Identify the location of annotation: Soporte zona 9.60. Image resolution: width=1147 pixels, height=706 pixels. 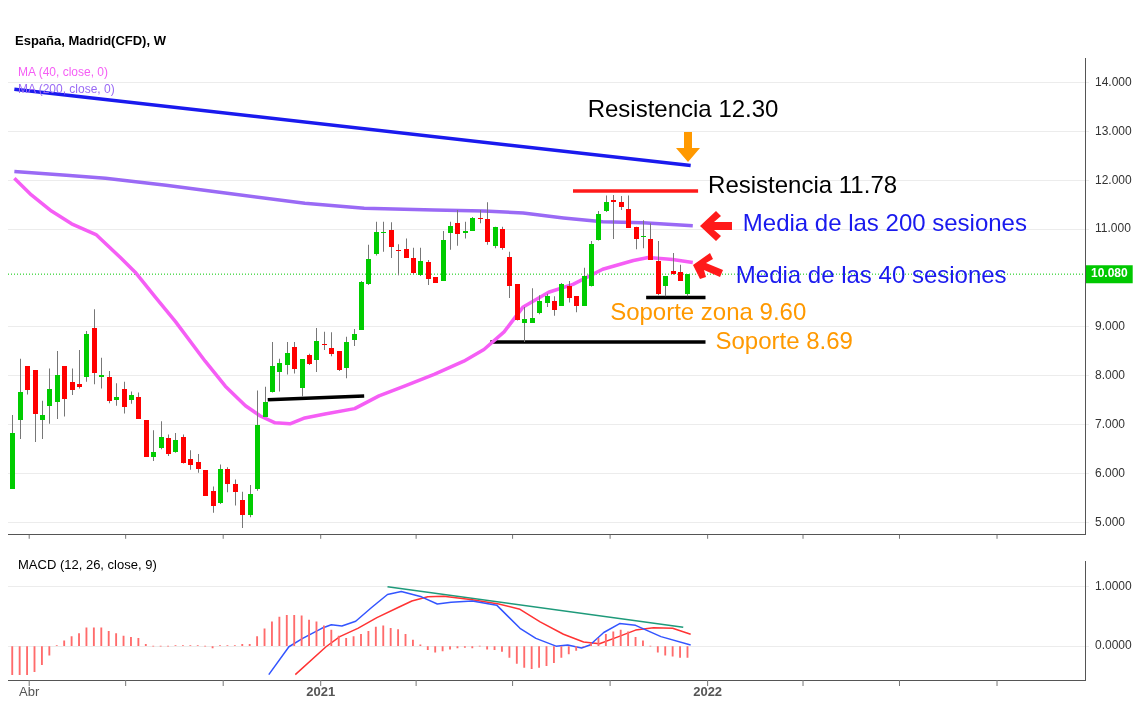
(708, 312).